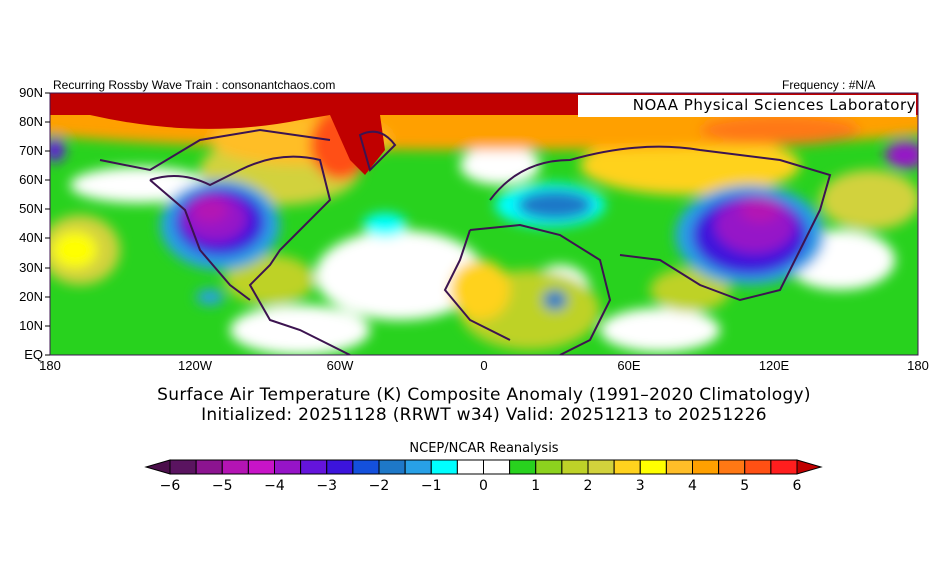  What do you see at coordinates (640, 486) in the screenshot?
I see `colorbar-tick-label: 3` at bounding box center [640, 486].